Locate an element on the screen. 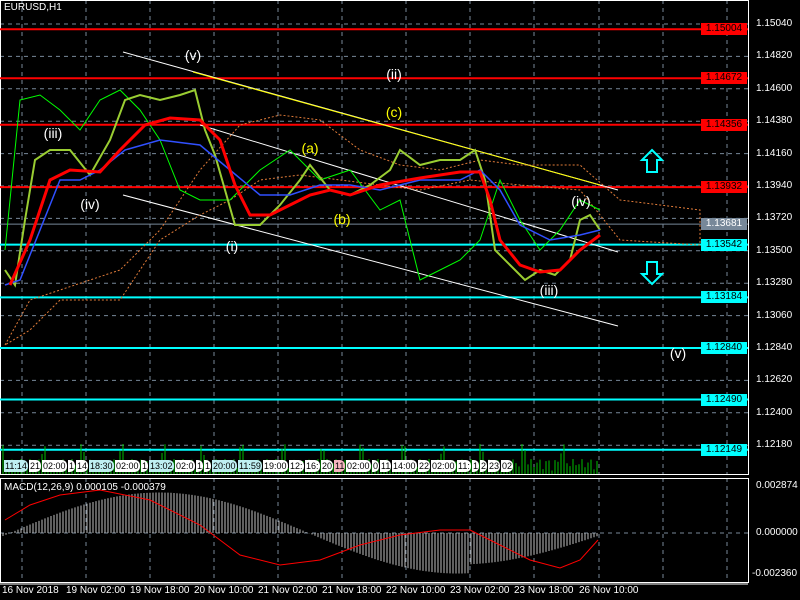 This screenshot has height=600, width=800. time-marker: 21 is located at coordinates (35, 466).